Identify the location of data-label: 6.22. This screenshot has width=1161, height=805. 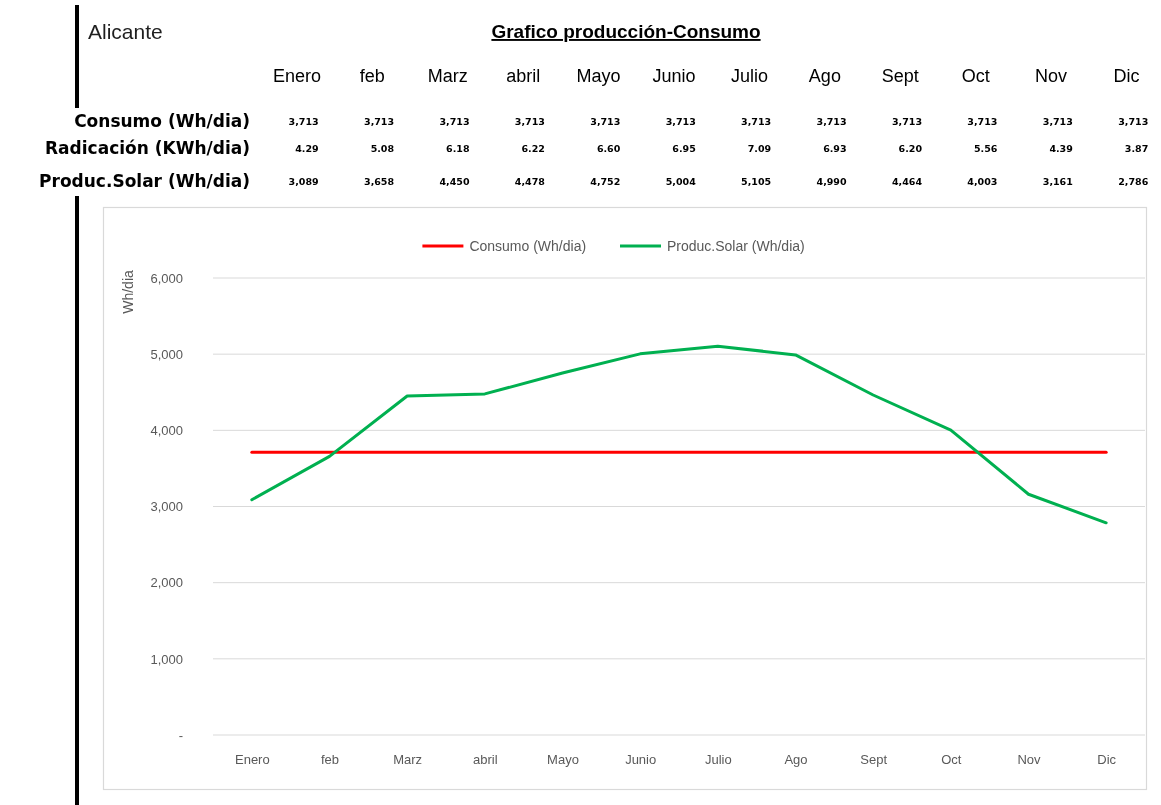
(533, 148).